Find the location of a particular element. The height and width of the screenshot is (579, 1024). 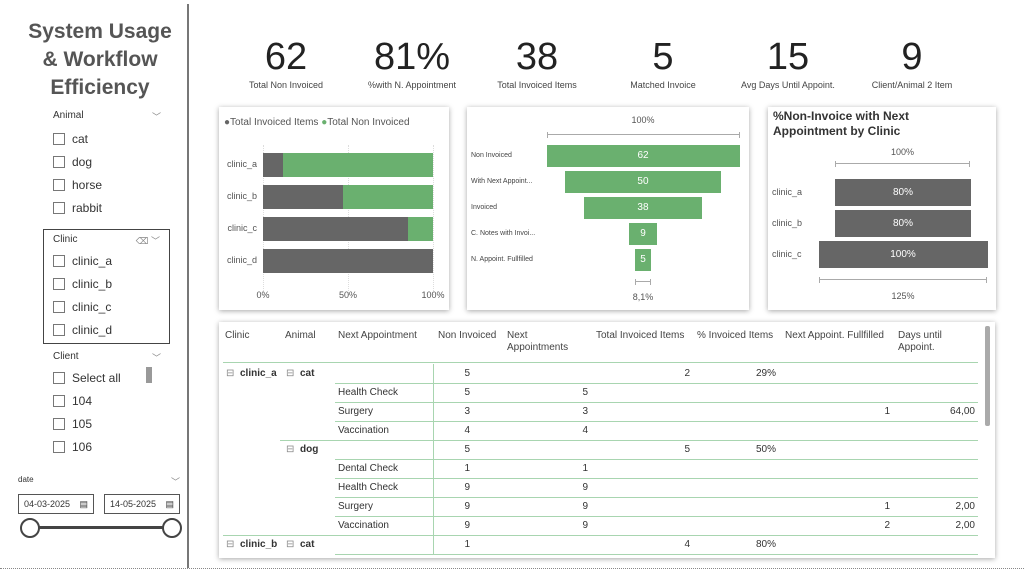

table-row: Health Check 9 9 is located at coordinates (599, 487).